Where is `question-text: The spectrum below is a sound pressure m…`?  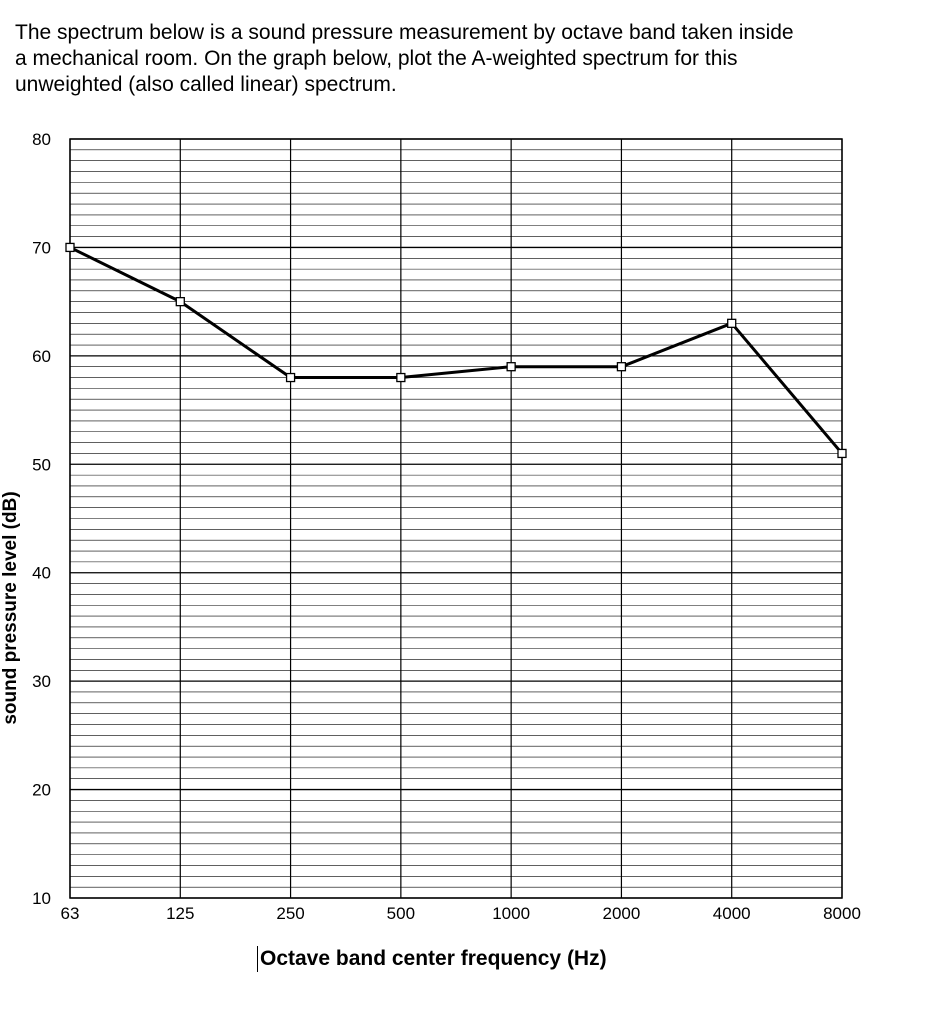 question-text: The spectrum below is a sound pressure m… is located at coordinates (460, 59).